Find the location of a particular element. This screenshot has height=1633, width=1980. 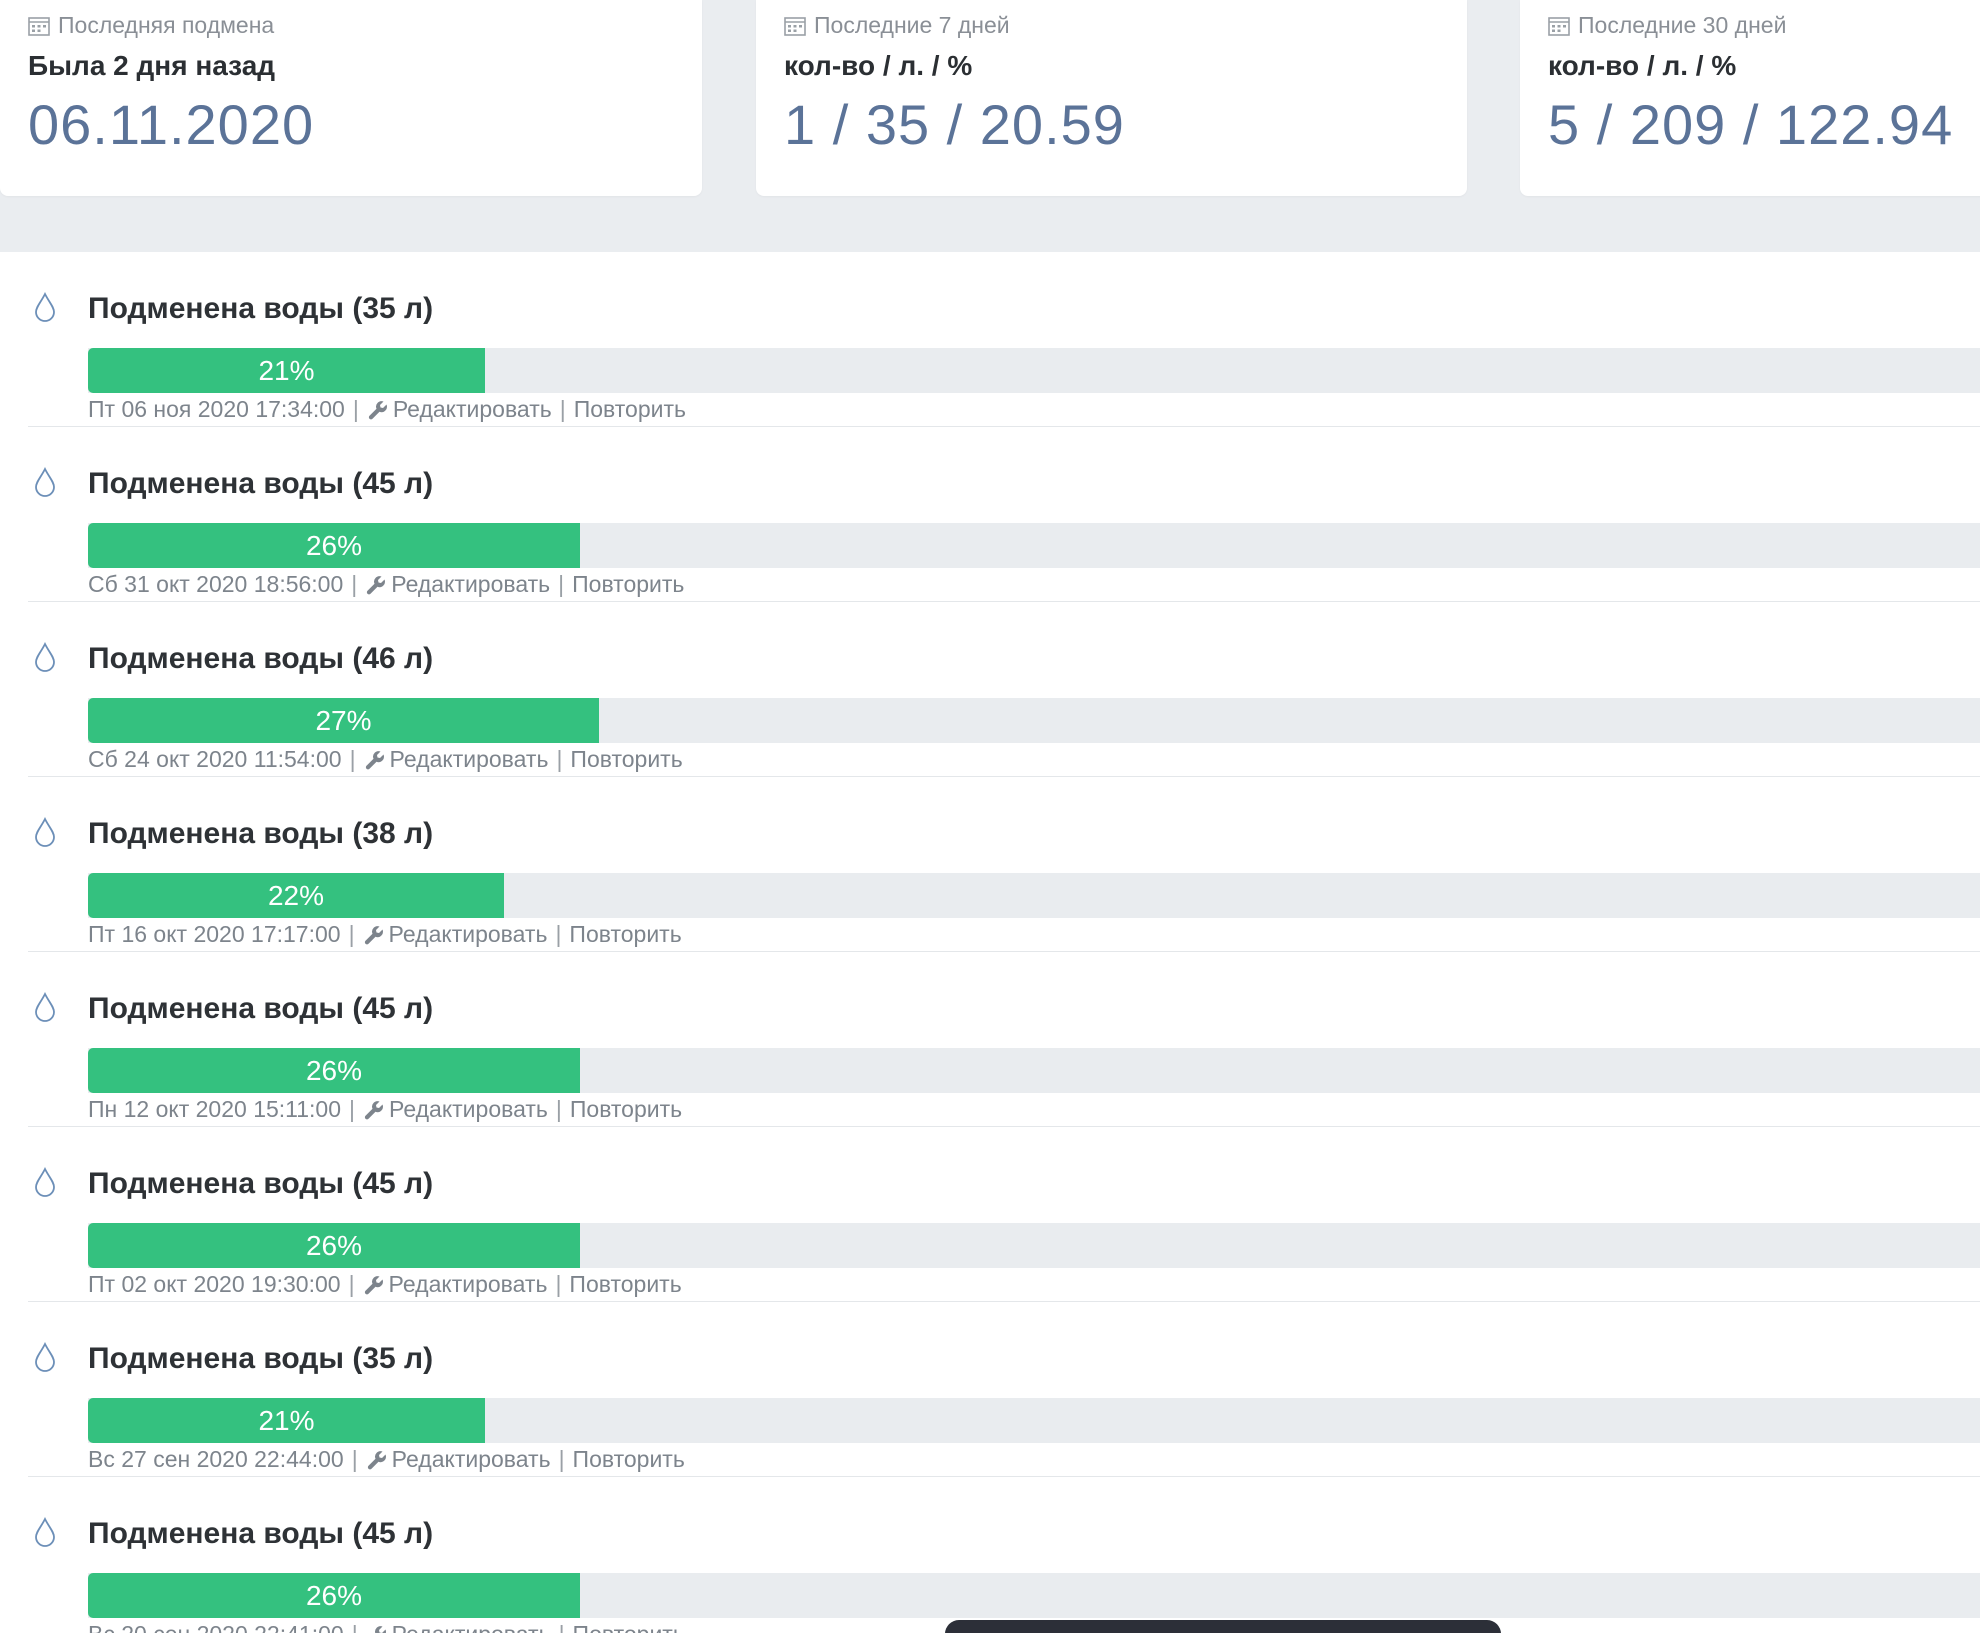

entry-title: Подменена воды (38 л) is located at coordinates (261, 833).